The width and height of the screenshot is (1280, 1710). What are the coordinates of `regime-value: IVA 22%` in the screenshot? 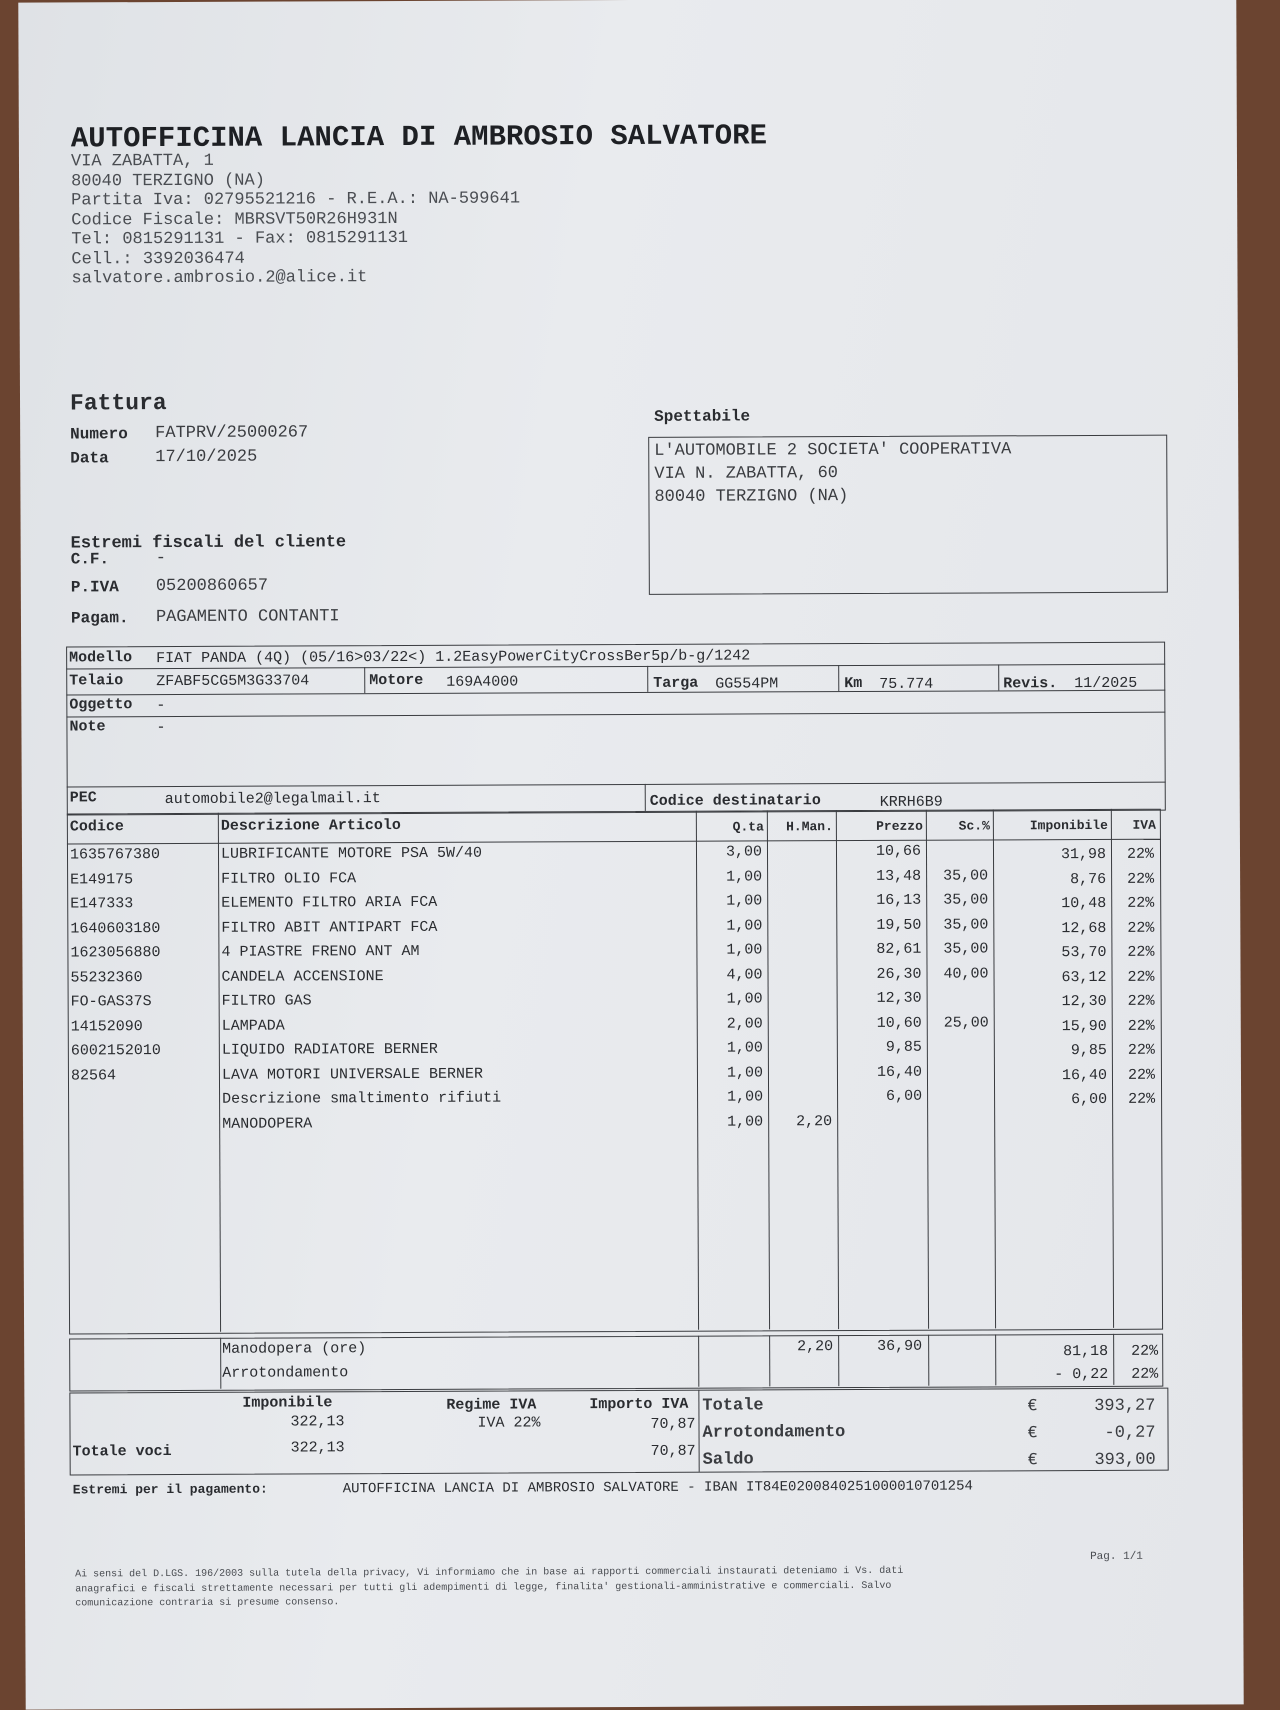 It's located at (508, 1422).